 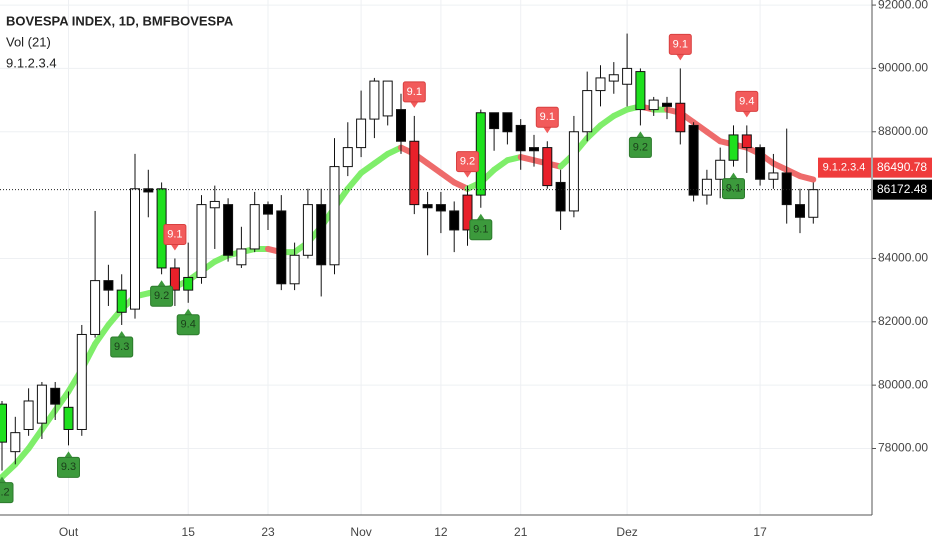 I want to click on last-price-box, so click(x=902, y=189).